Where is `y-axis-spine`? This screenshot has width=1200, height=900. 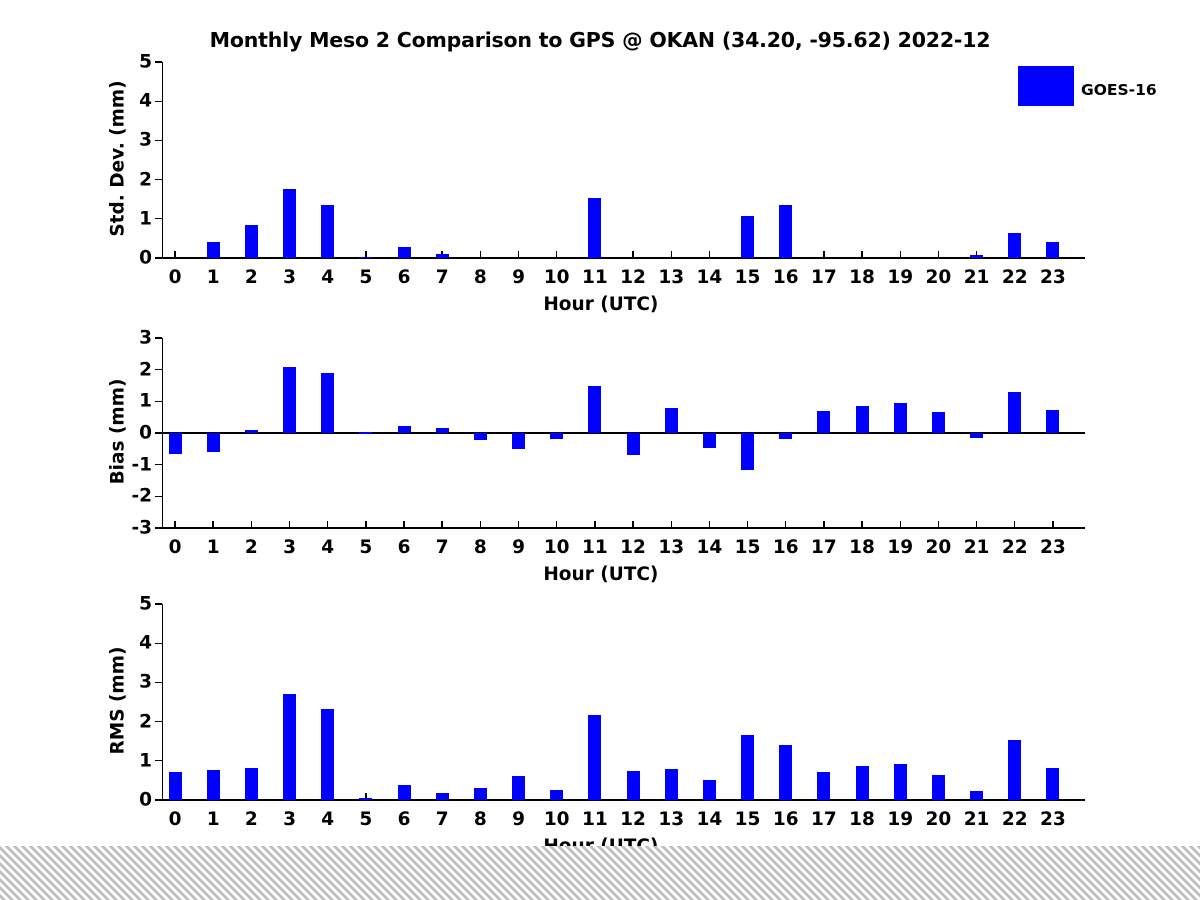
y-axis-spine is located at coordinates (163, 160).